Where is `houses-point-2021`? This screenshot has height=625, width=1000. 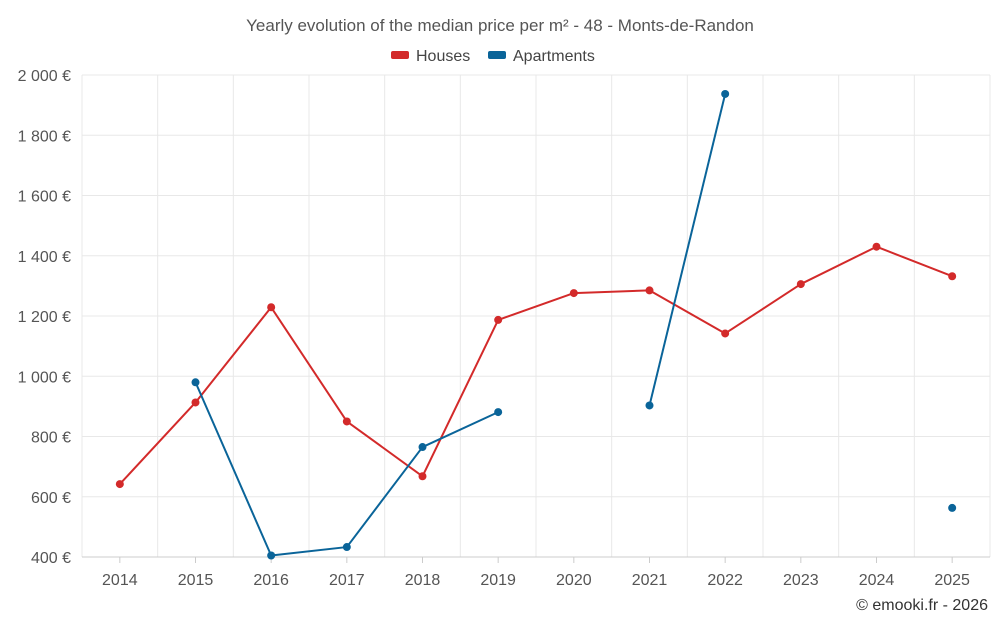 houses-point-2021 is located at coordinates (649, 290).